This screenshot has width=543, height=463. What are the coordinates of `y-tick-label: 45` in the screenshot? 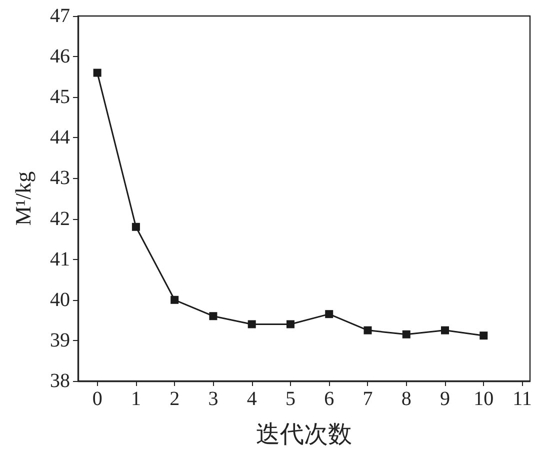 It's located at (60, 97).